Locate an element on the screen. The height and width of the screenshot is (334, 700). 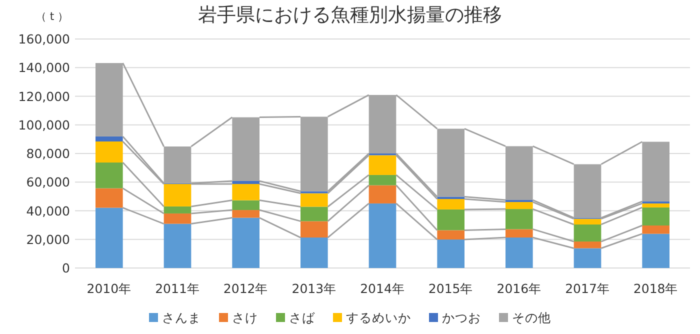
x-tick-label: 2013年 is located at coordinates (314, 288).